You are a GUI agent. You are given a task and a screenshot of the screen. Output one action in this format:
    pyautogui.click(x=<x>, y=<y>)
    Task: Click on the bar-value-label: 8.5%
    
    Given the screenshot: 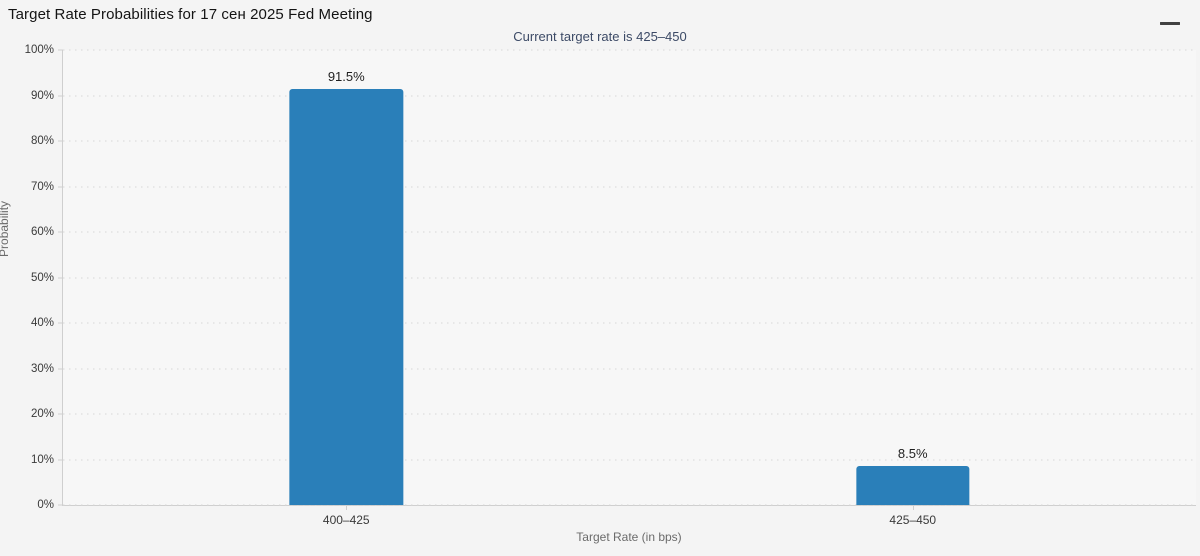 What is the action you would take?
    pyautogui.click(x=912, y=454)
    